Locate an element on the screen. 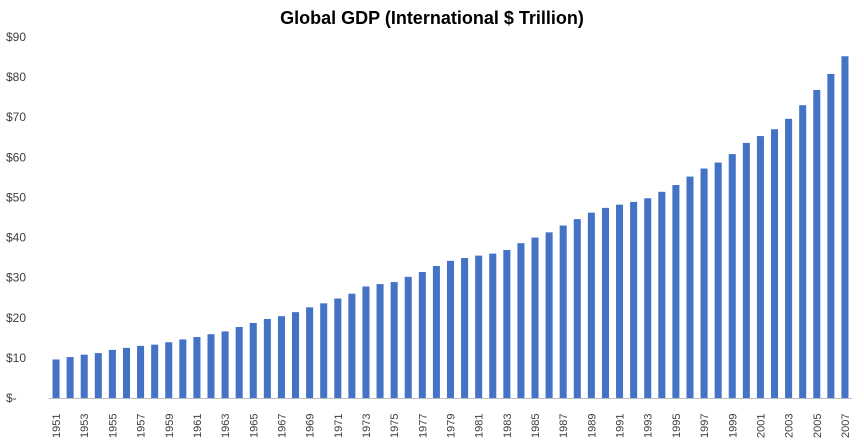 The image size is (864, 443). chart-title: Global GDP (International $ Trillion) is located at coordinates (432, 18).